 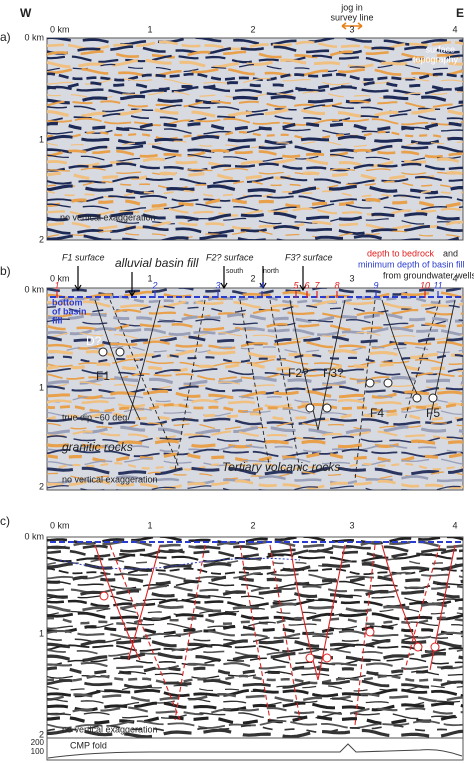 What do you see at coordinates (401, 253) in the screenshot?
I see `legend-text: depth to bedrock` at bounding box center [401, 253].